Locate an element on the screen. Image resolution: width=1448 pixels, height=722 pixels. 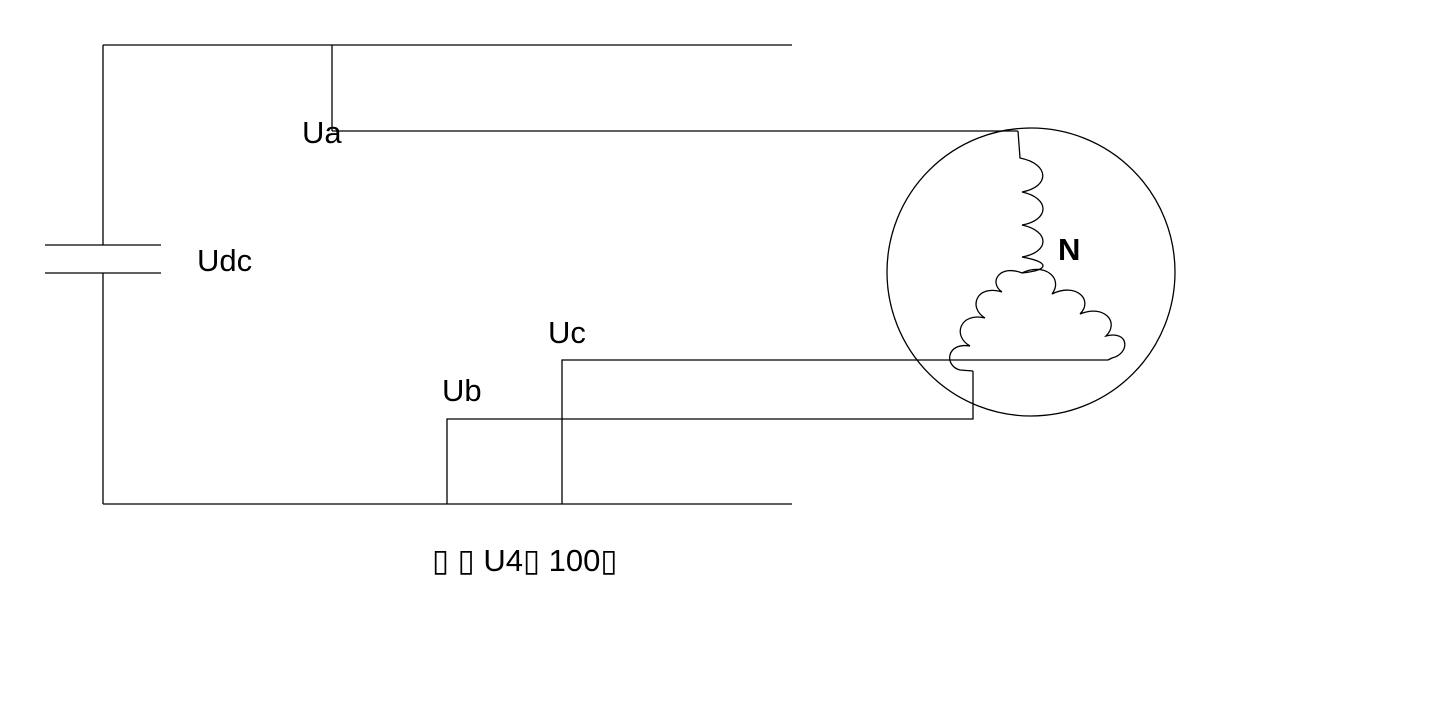
winding-c-coil is located at coordinates (1073, 314).